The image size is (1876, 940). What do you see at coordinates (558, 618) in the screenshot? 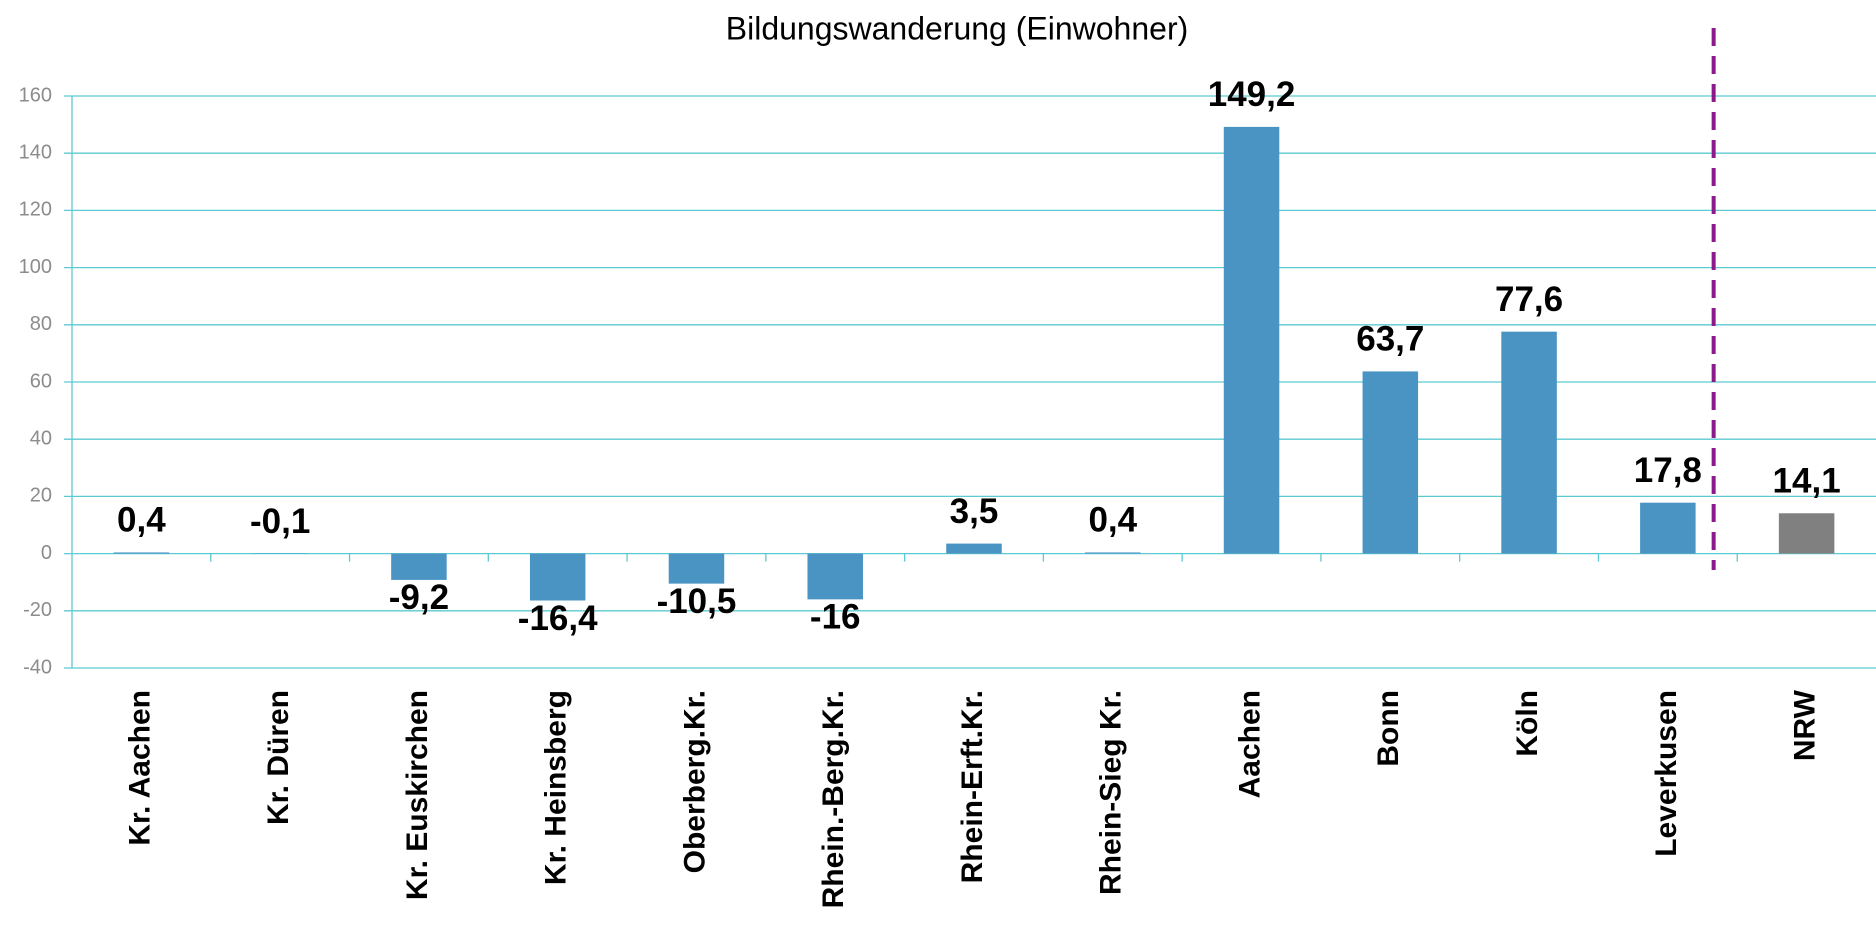
I see `value-label: -16,4` at bounding box center [558, 618].